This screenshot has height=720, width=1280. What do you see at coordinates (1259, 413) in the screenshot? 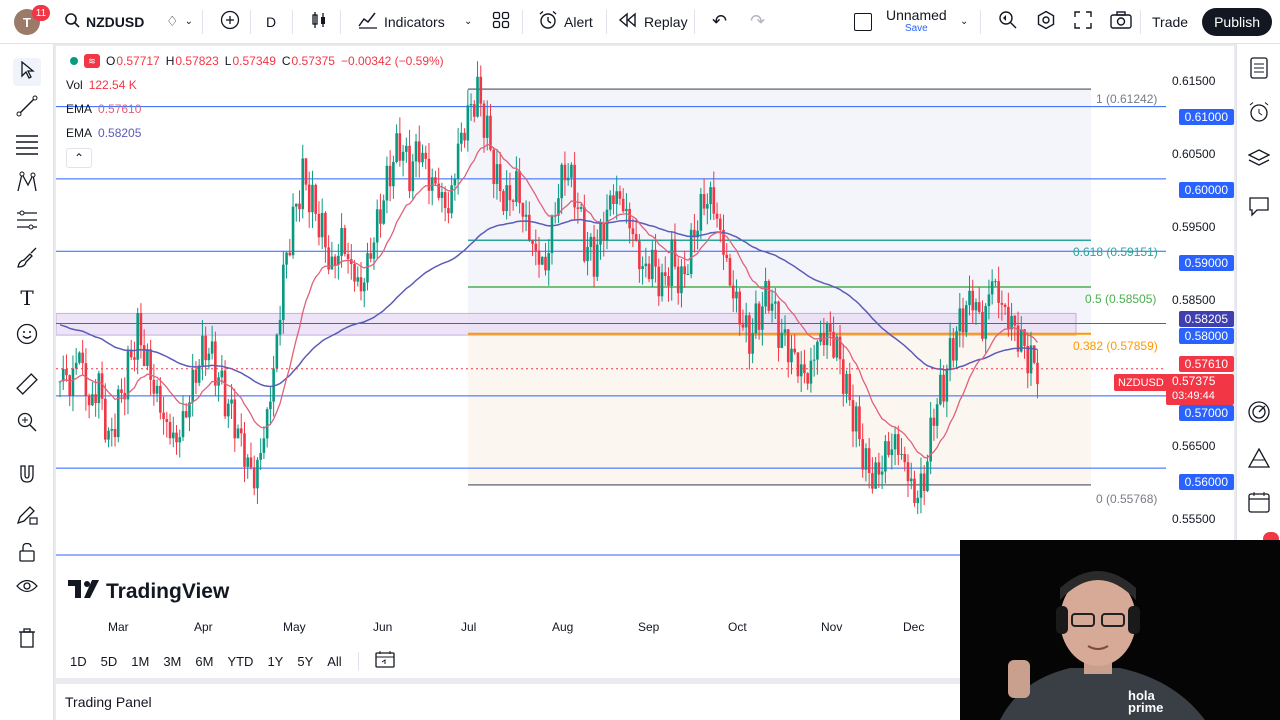
I see `ideas-widget` at bounding box center [1259, 413].